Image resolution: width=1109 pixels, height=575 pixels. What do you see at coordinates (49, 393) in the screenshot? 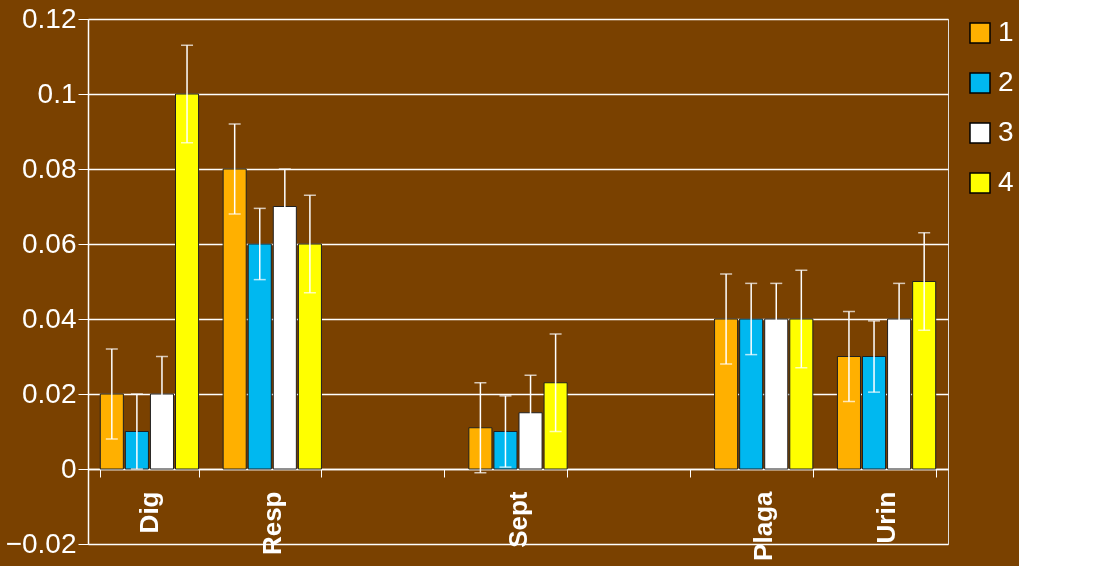
I see `y-tick-label: 0.02` at bounding box center [49, 393].